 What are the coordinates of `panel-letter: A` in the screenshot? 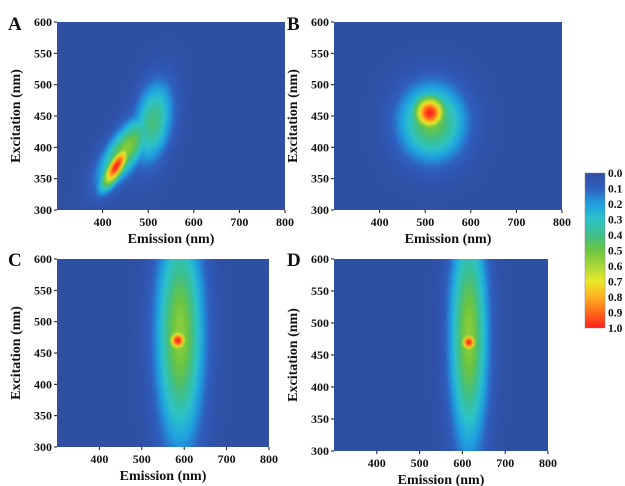 It's located at (15, 24).